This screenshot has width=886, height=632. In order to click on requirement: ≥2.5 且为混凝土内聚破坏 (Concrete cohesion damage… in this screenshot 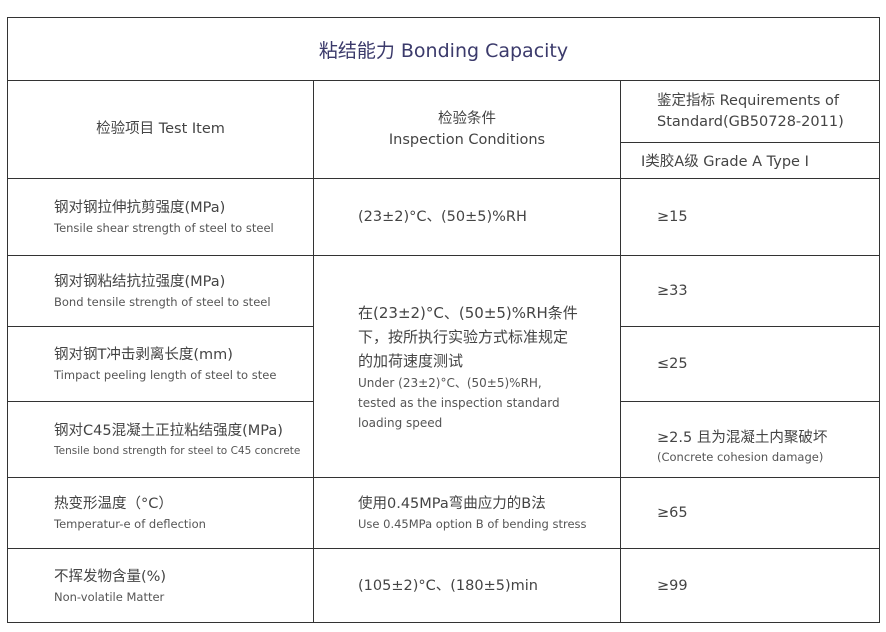, I will do `click(750, 439)`.